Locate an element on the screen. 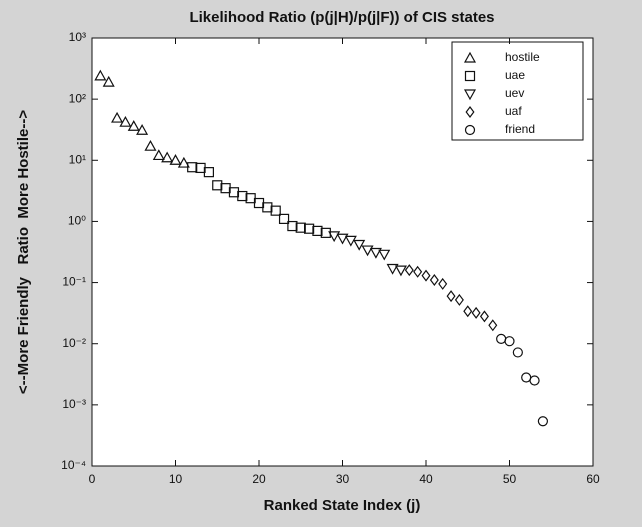  legend-label: uev is located at coordinates (514, 93).